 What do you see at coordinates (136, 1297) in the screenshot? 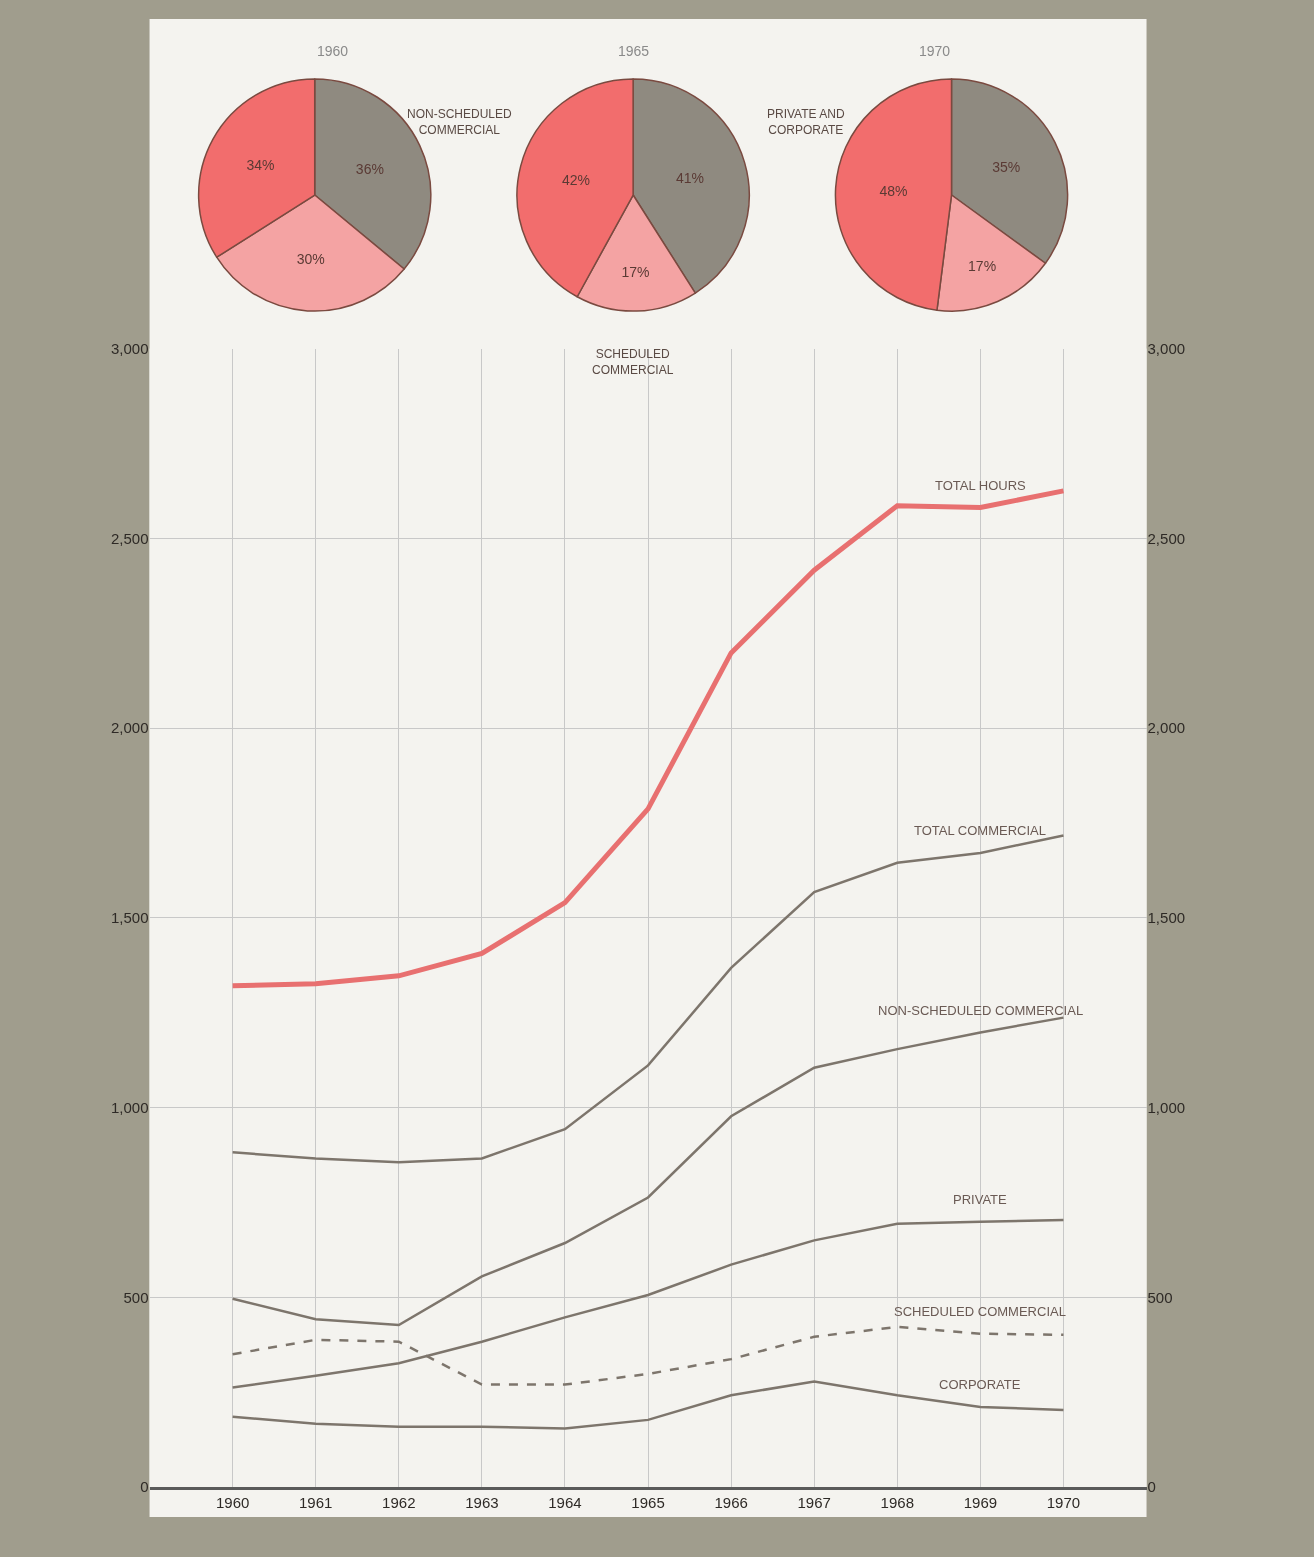
I see `y-tick-label: 500` at bounding box center [136, 1297].